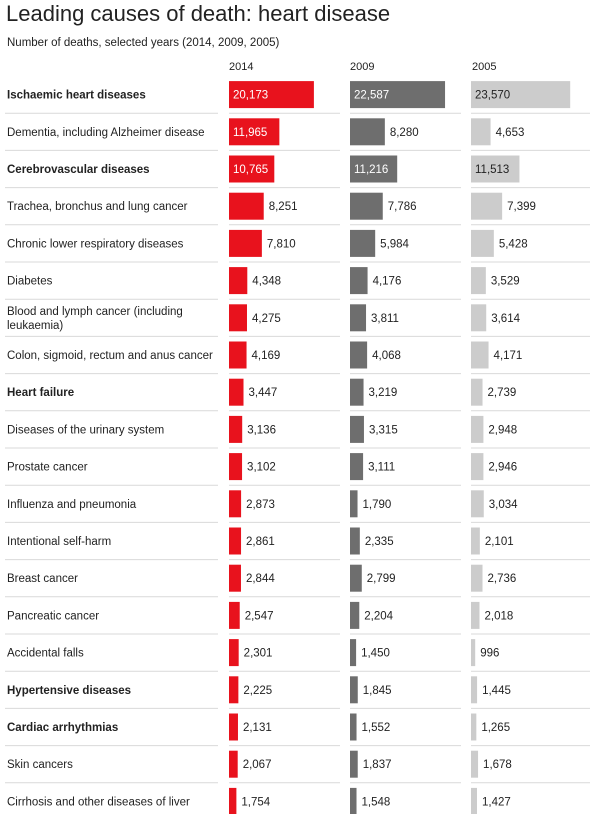 This screenshot has width=600, height=814. Describe the element at coordinates (97, 207) in the screenshot. I see `category-label: Trachea, bronchus and lung cancer` at that location.